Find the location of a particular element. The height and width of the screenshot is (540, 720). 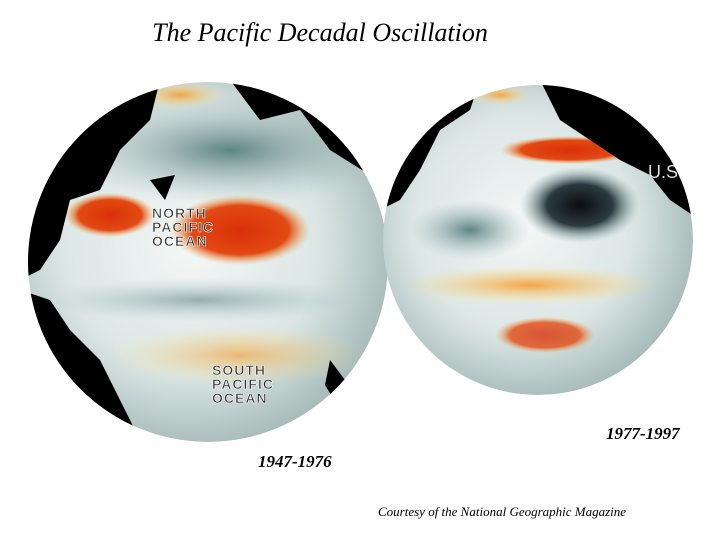

country-label: U.S. is located at coordinates (665, 172).